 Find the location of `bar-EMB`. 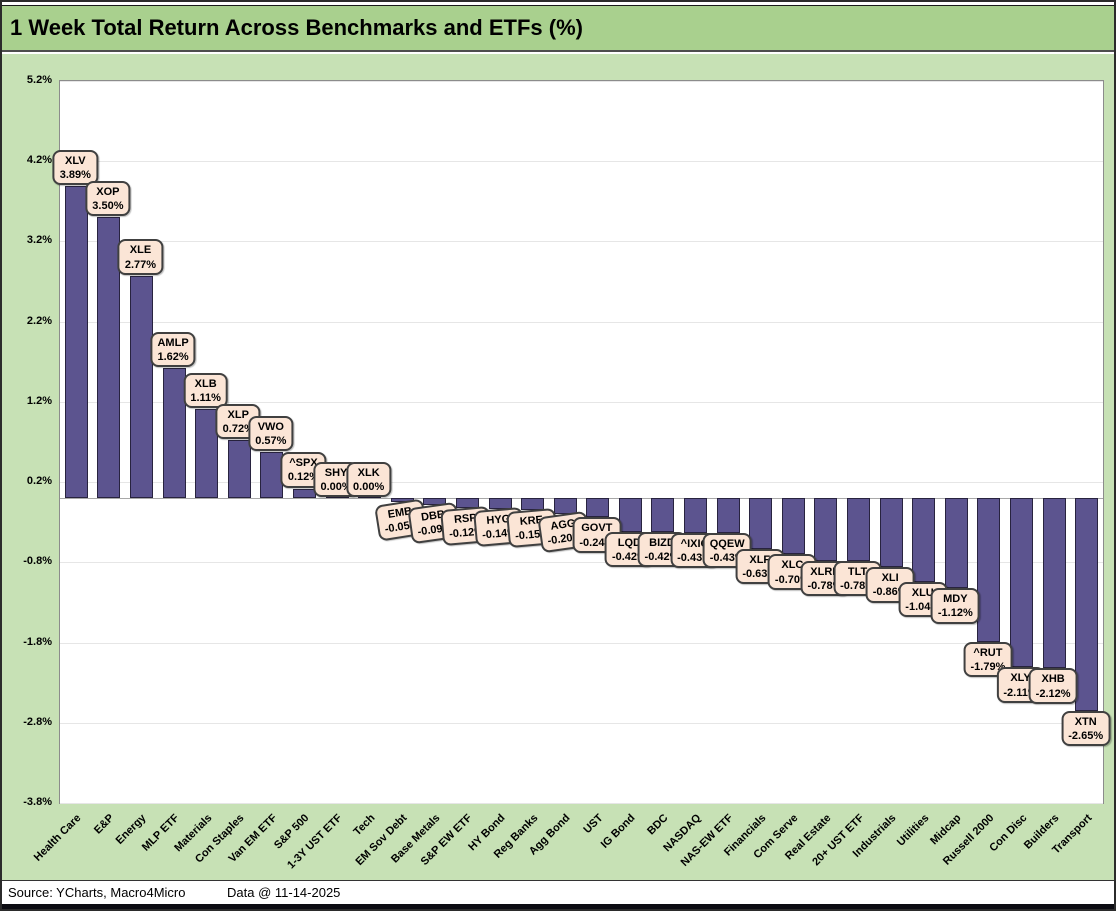

bar-EMB is located at coordinates (402, 500).